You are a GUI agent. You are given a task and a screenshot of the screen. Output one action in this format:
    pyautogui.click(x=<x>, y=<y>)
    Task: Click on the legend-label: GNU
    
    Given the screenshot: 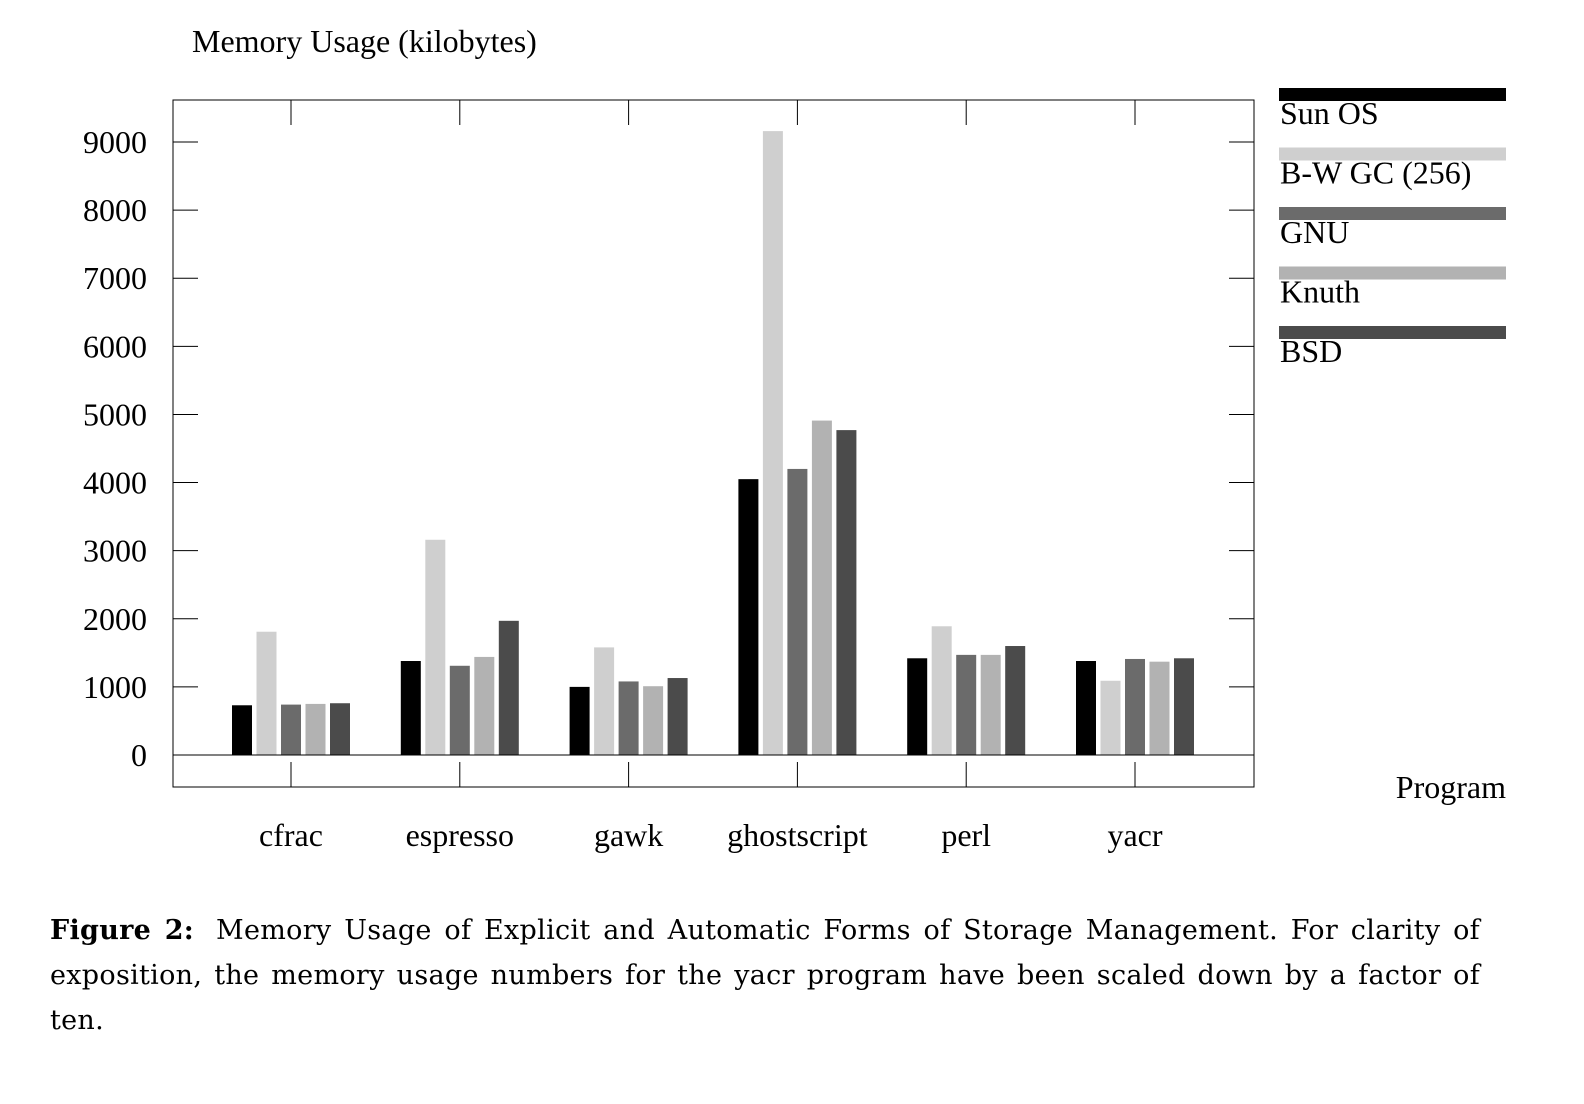 What is the action you would take?
    pyautogui.click(x=1314, y=232)
    